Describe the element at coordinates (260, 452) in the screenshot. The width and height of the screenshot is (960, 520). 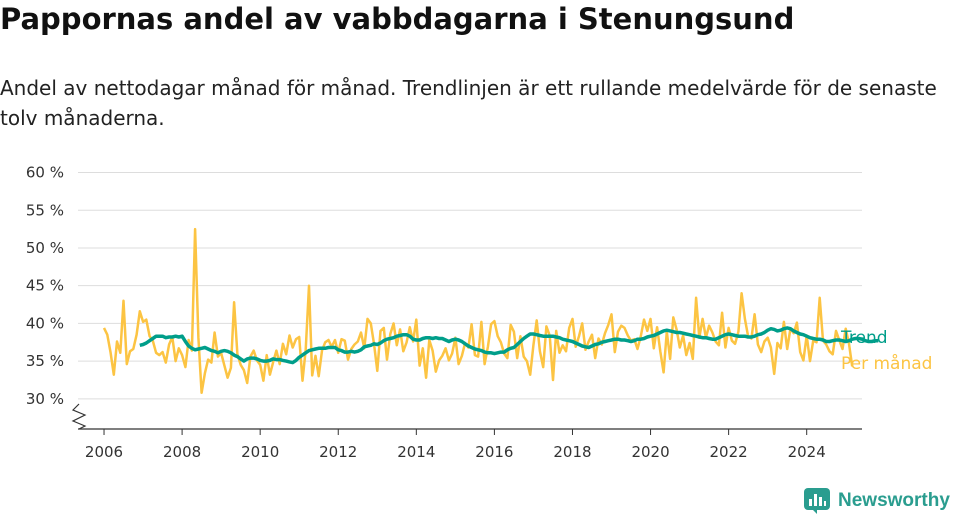
I see `x-tick-label: 2010` at that location.